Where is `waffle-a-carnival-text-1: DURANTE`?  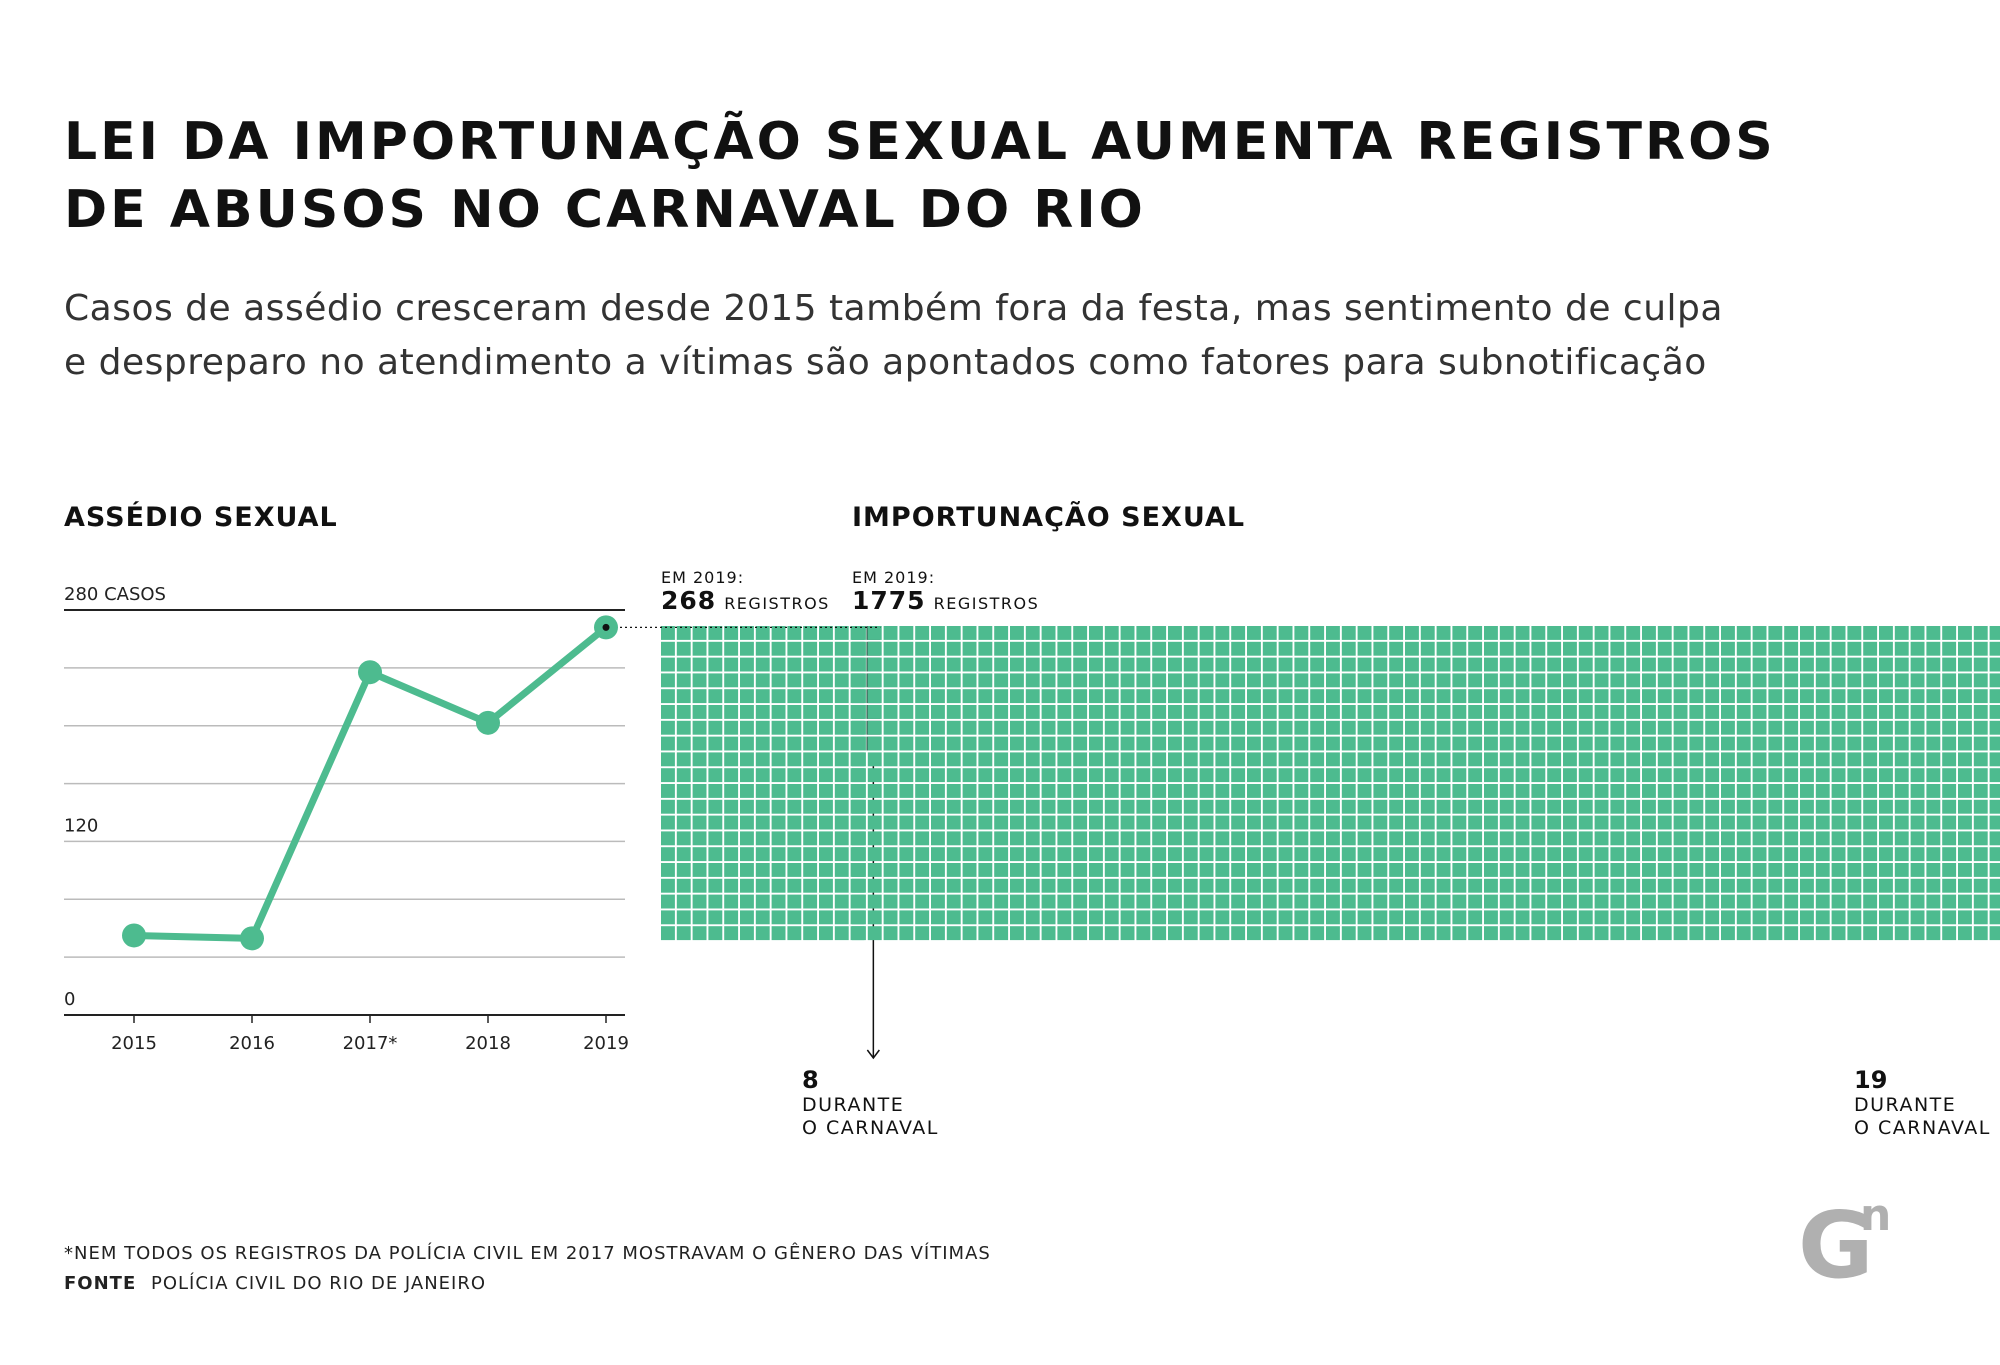
waffle-a-carnival-text-1: DURANTE is located at coordinates (853, 1105).